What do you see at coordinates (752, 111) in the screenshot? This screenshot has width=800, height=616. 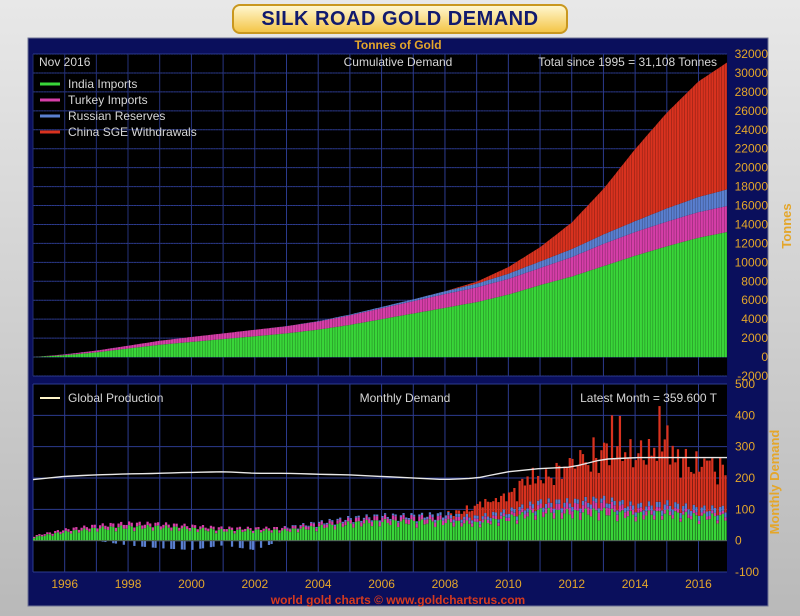 I see `cumulative-y-tick-label: 26000` at bounding box center [752, 111].